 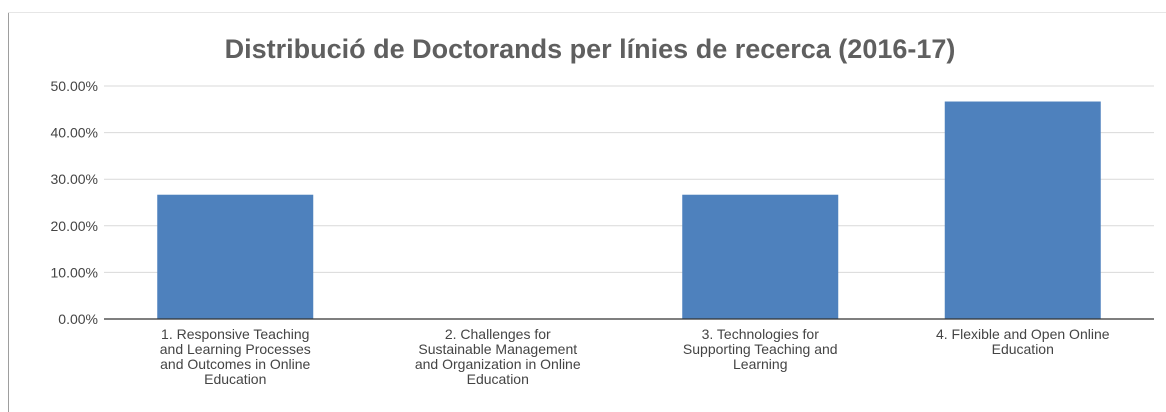 What do you see at coordinates (74, 179) in the screenshot?
I see `y-tick-label: 30.00%` at bounding box center [74, 179].